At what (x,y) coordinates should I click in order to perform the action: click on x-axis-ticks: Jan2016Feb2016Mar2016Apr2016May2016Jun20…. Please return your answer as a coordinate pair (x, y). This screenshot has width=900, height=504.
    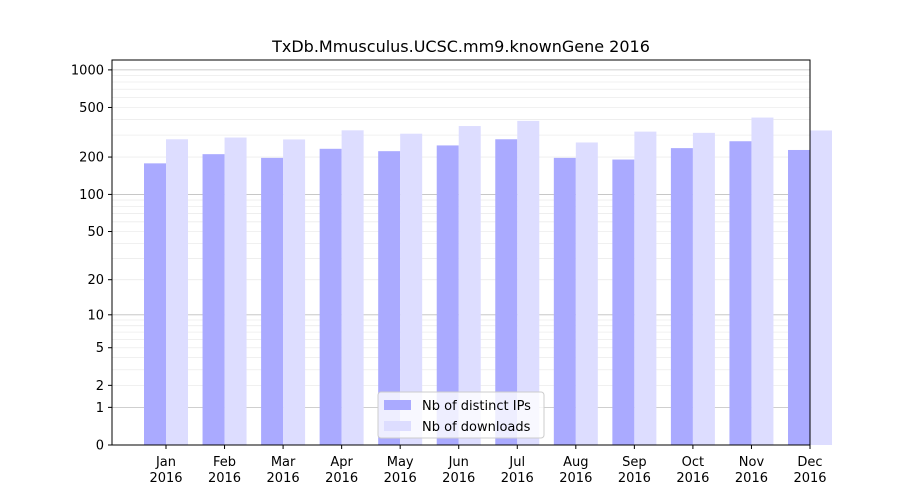
    Looking at the image, I should click on (488, 465).